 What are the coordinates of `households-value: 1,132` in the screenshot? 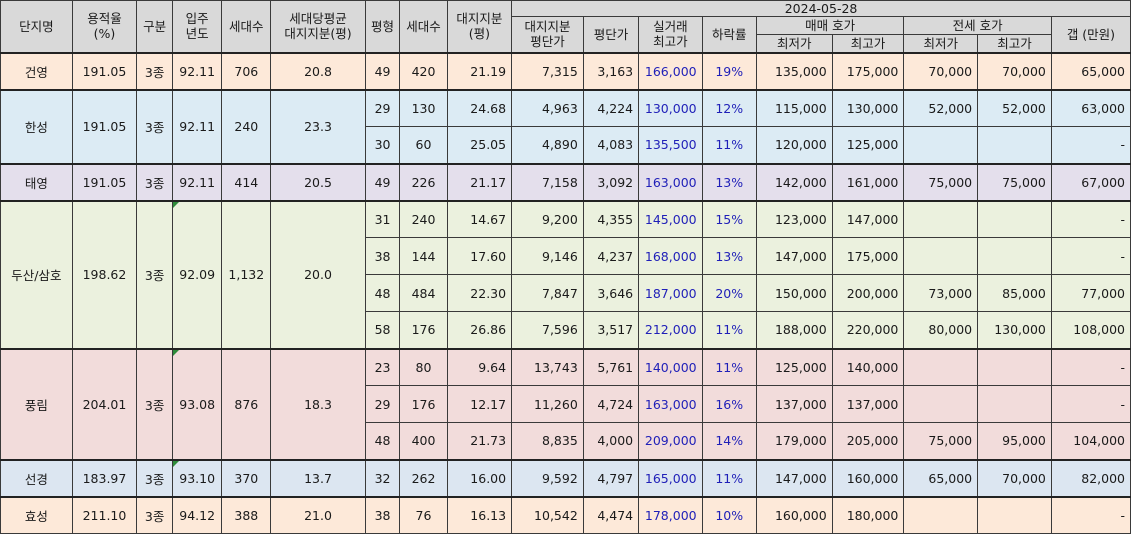 It's located at (246, 274).